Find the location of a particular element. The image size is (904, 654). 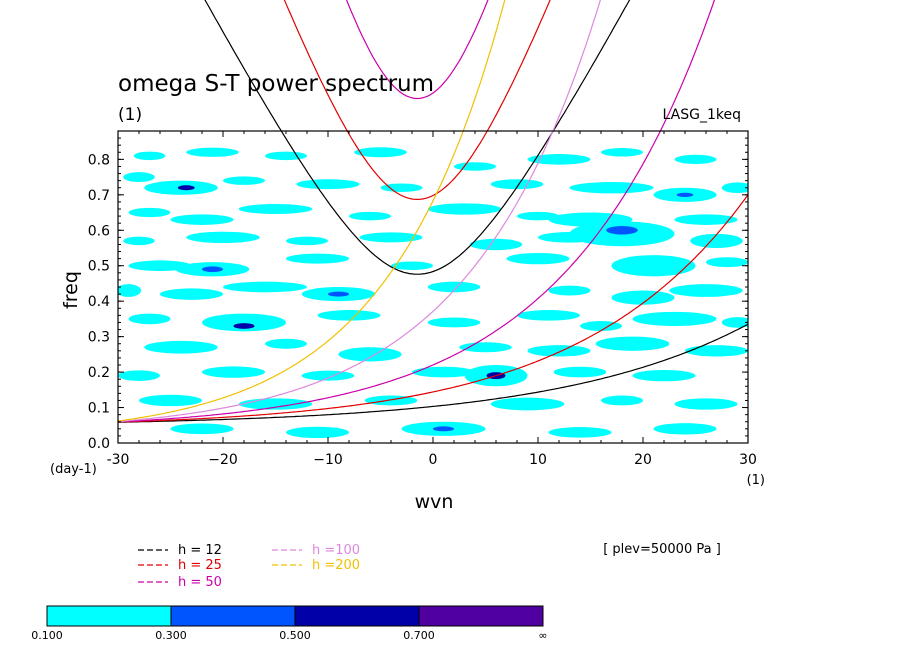

y-tick-label: 0.4 is located at coordinates (99, 302).